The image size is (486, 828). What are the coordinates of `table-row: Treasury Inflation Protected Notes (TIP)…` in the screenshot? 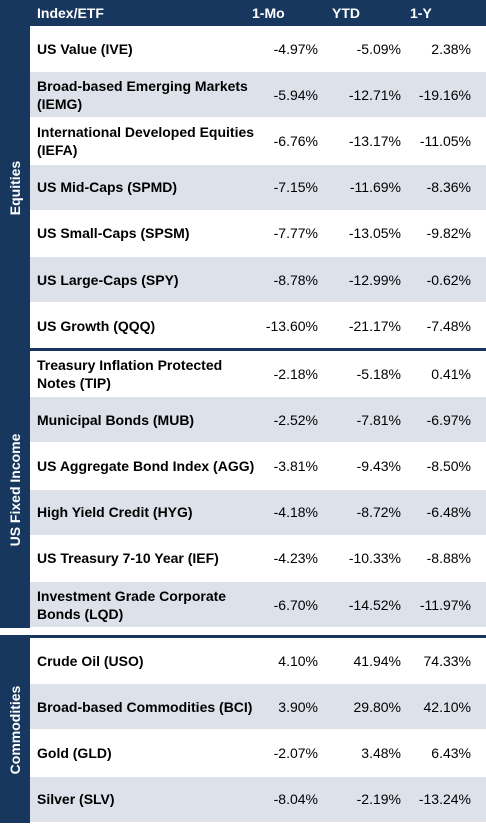 It's located at (258, 374).